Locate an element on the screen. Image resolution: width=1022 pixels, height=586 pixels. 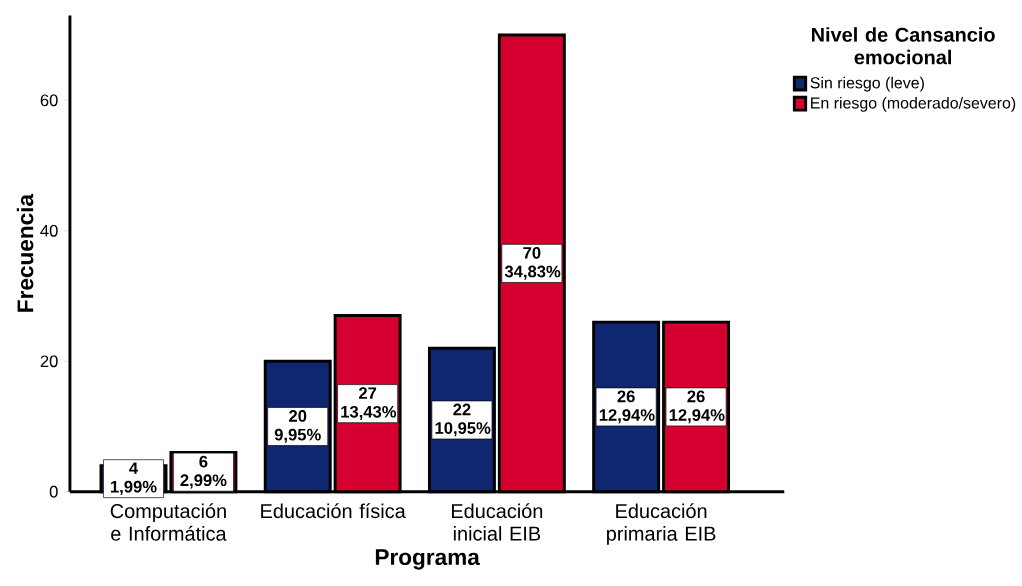
x-tick-label: Computación e Informática is located at coordinates (168, 522).